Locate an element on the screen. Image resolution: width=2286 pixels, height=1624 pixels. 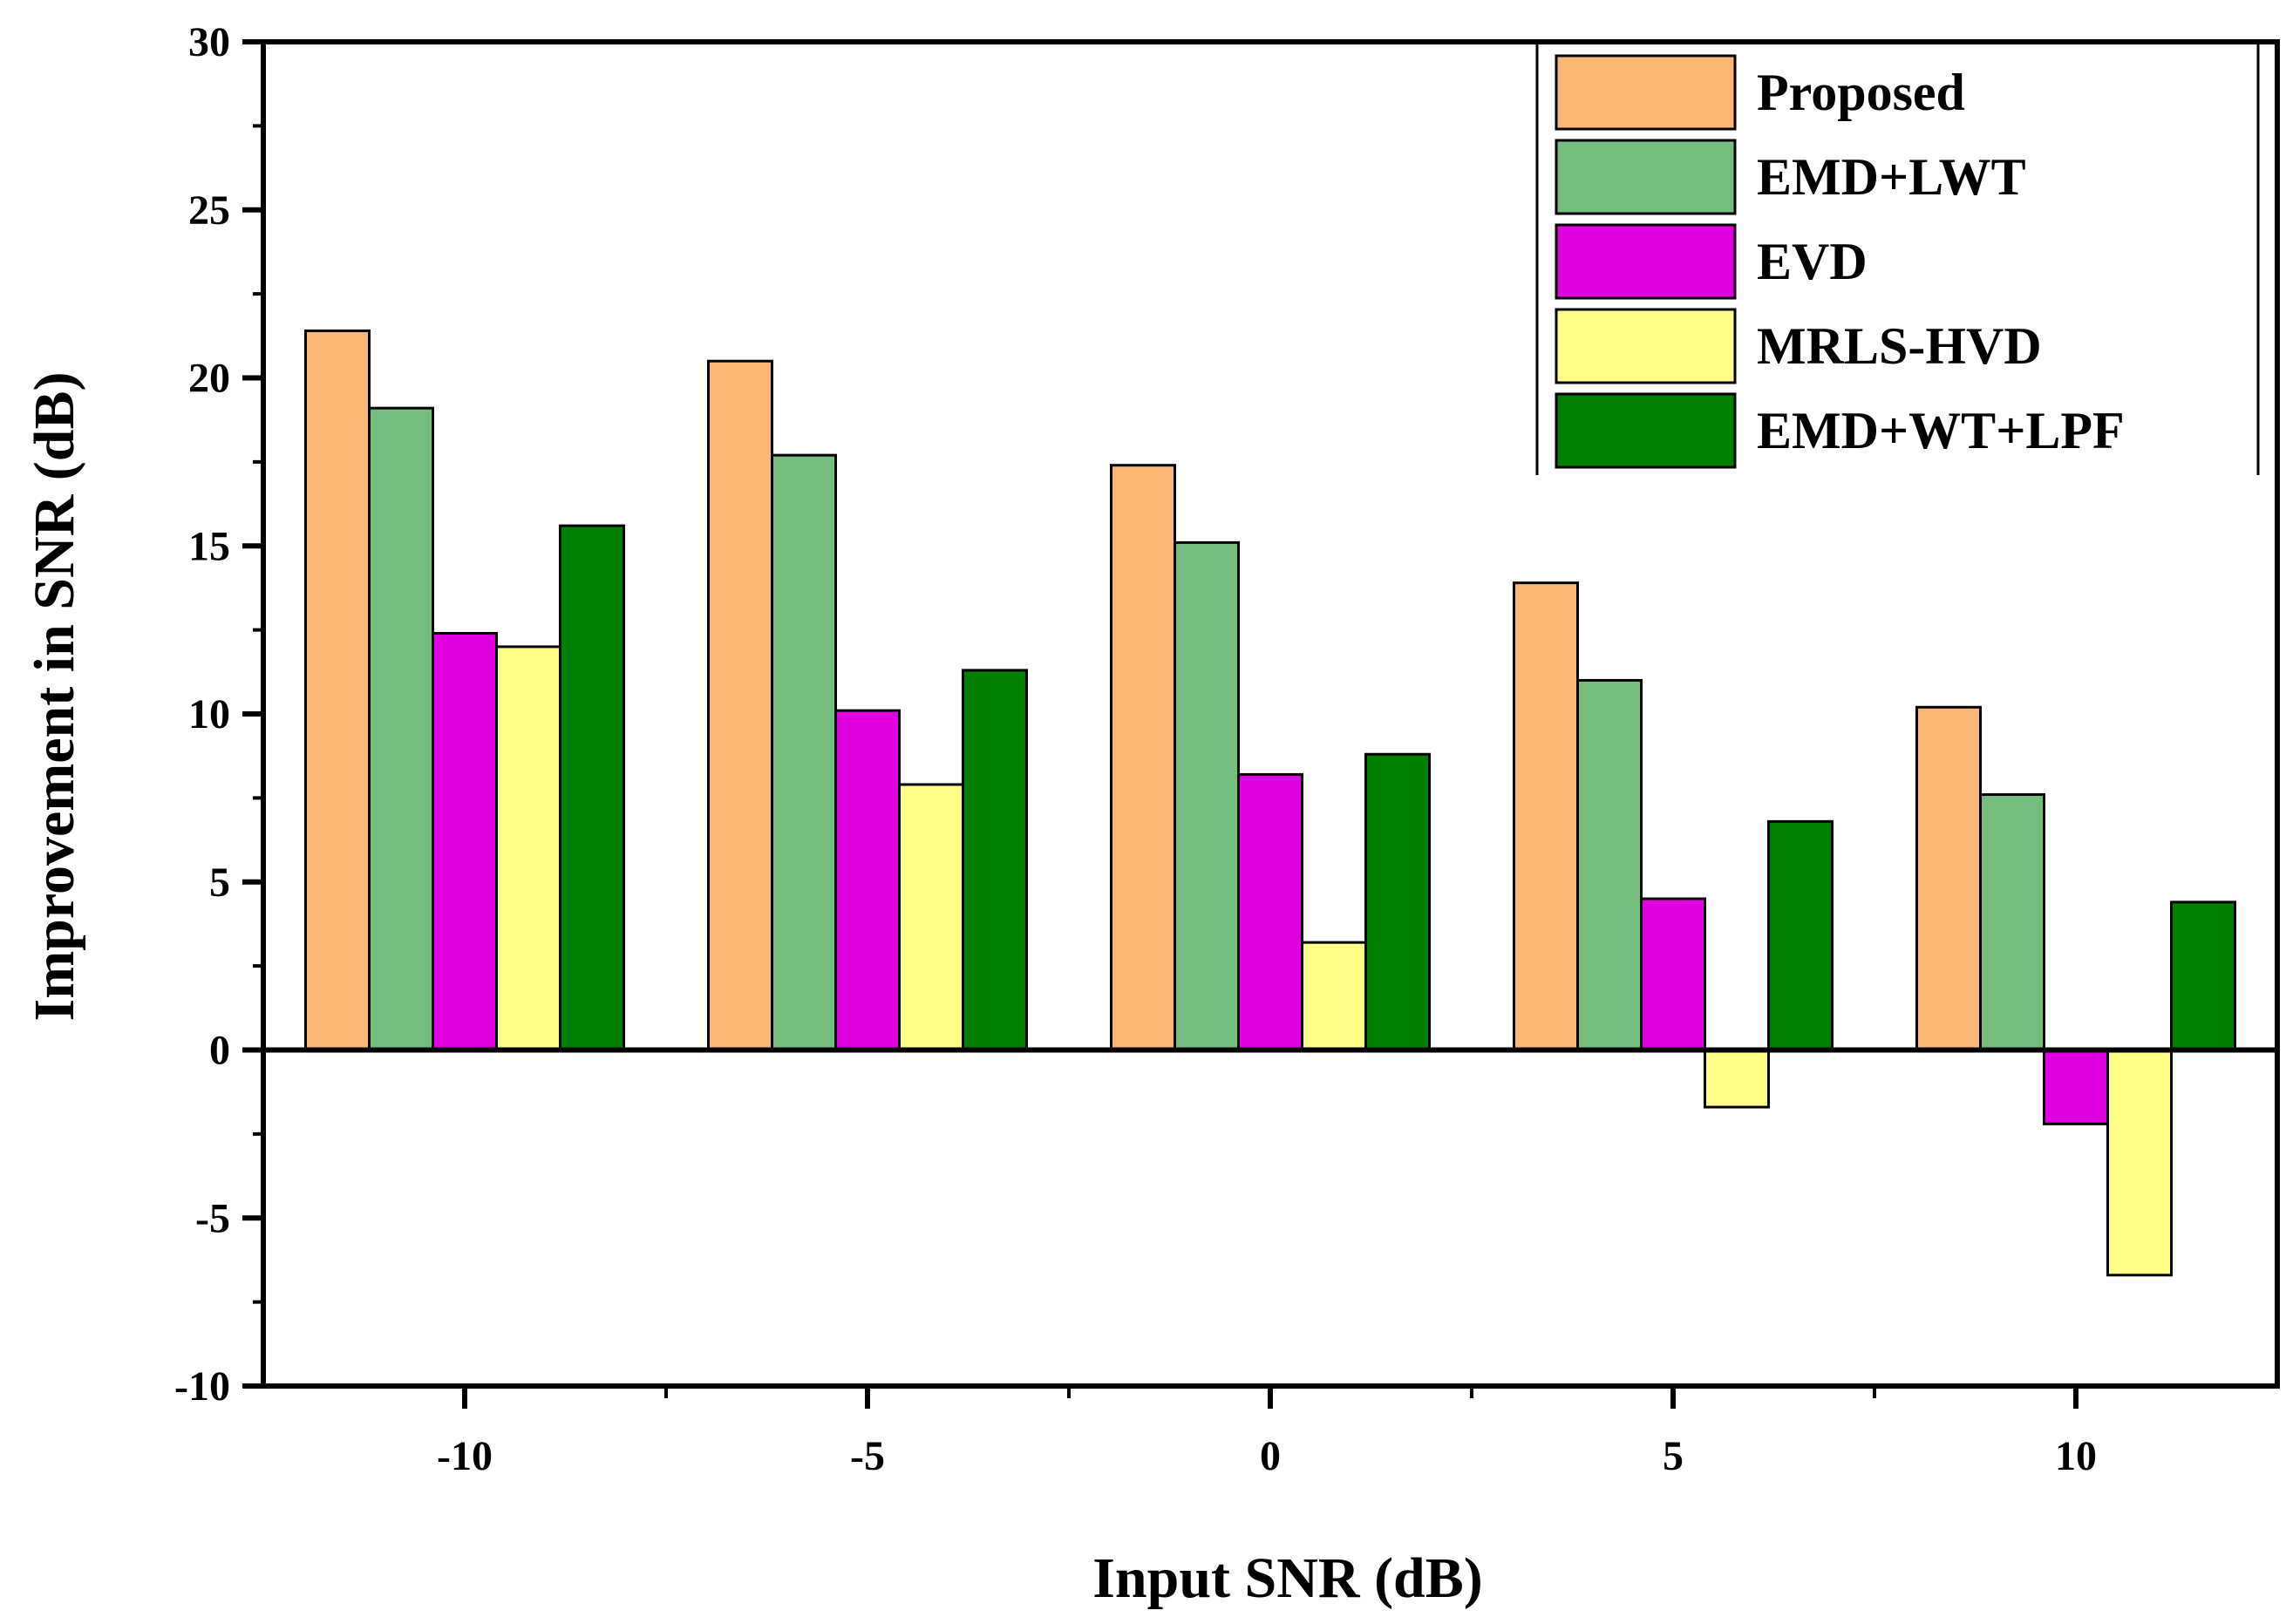
legend-label: Proposed is located at coordinates (1861, 92).